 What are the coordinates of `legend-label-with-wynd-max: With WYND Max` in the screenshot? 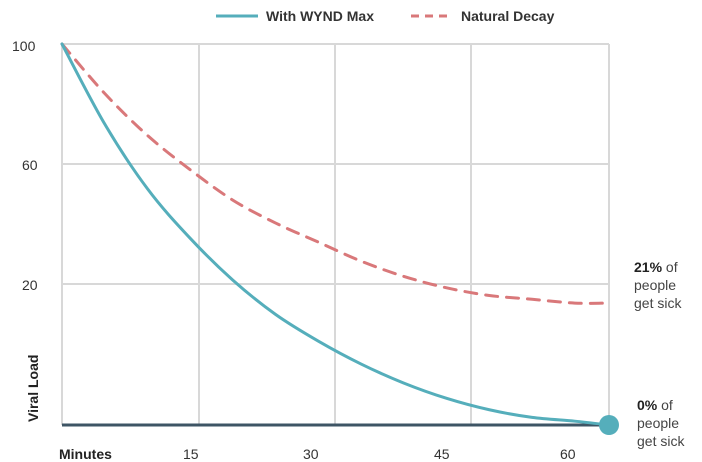 It's located at (320, 16).